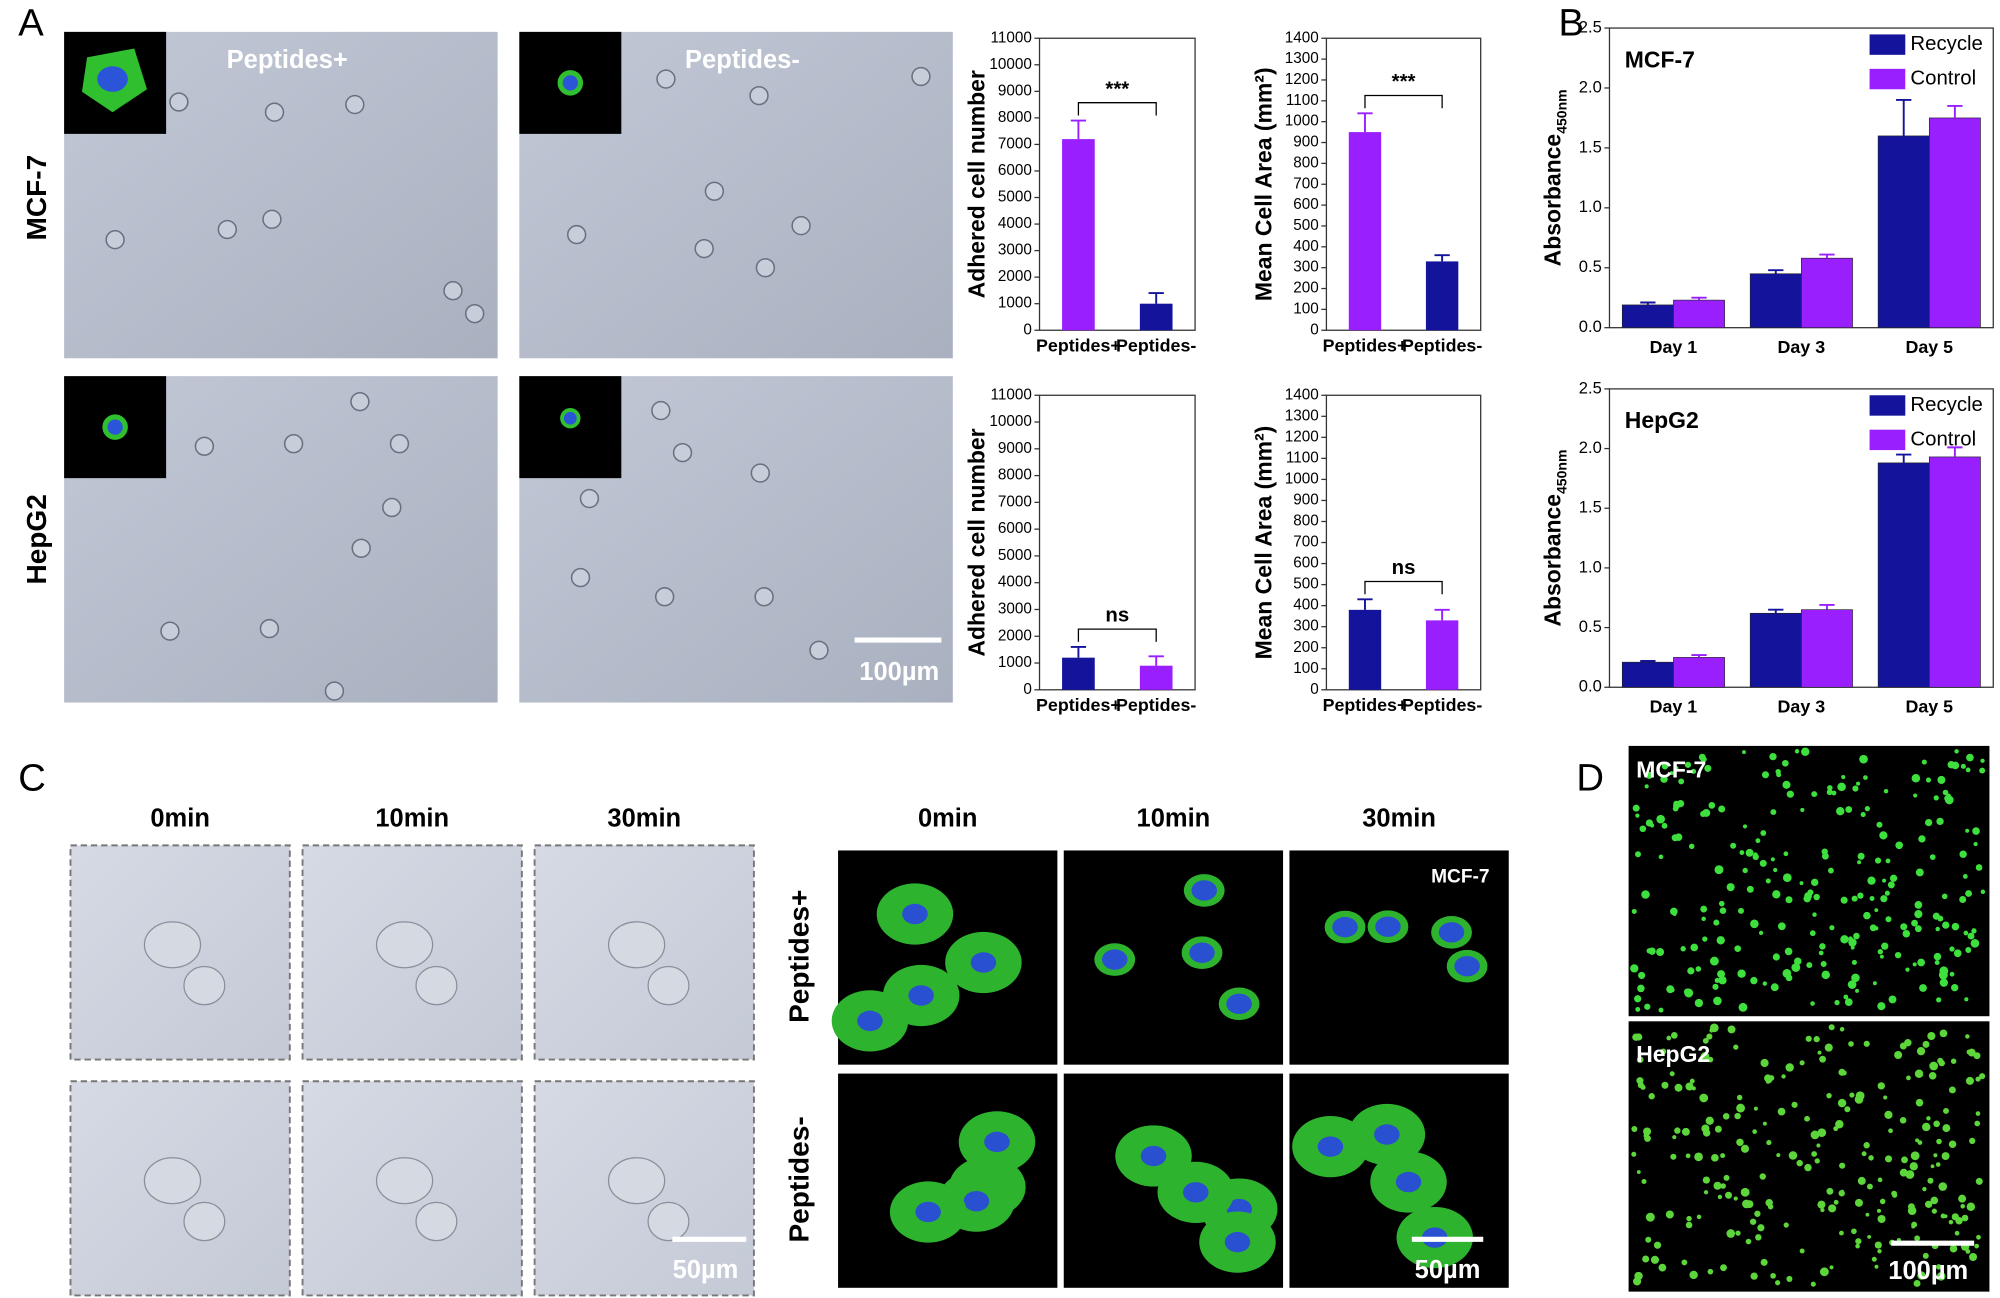 The height and width of the screenshot is (1298, 2000). Describe the element at coordinates (1302, 415) in the screenshot. I see `y-tick-label: 1300` at that location.